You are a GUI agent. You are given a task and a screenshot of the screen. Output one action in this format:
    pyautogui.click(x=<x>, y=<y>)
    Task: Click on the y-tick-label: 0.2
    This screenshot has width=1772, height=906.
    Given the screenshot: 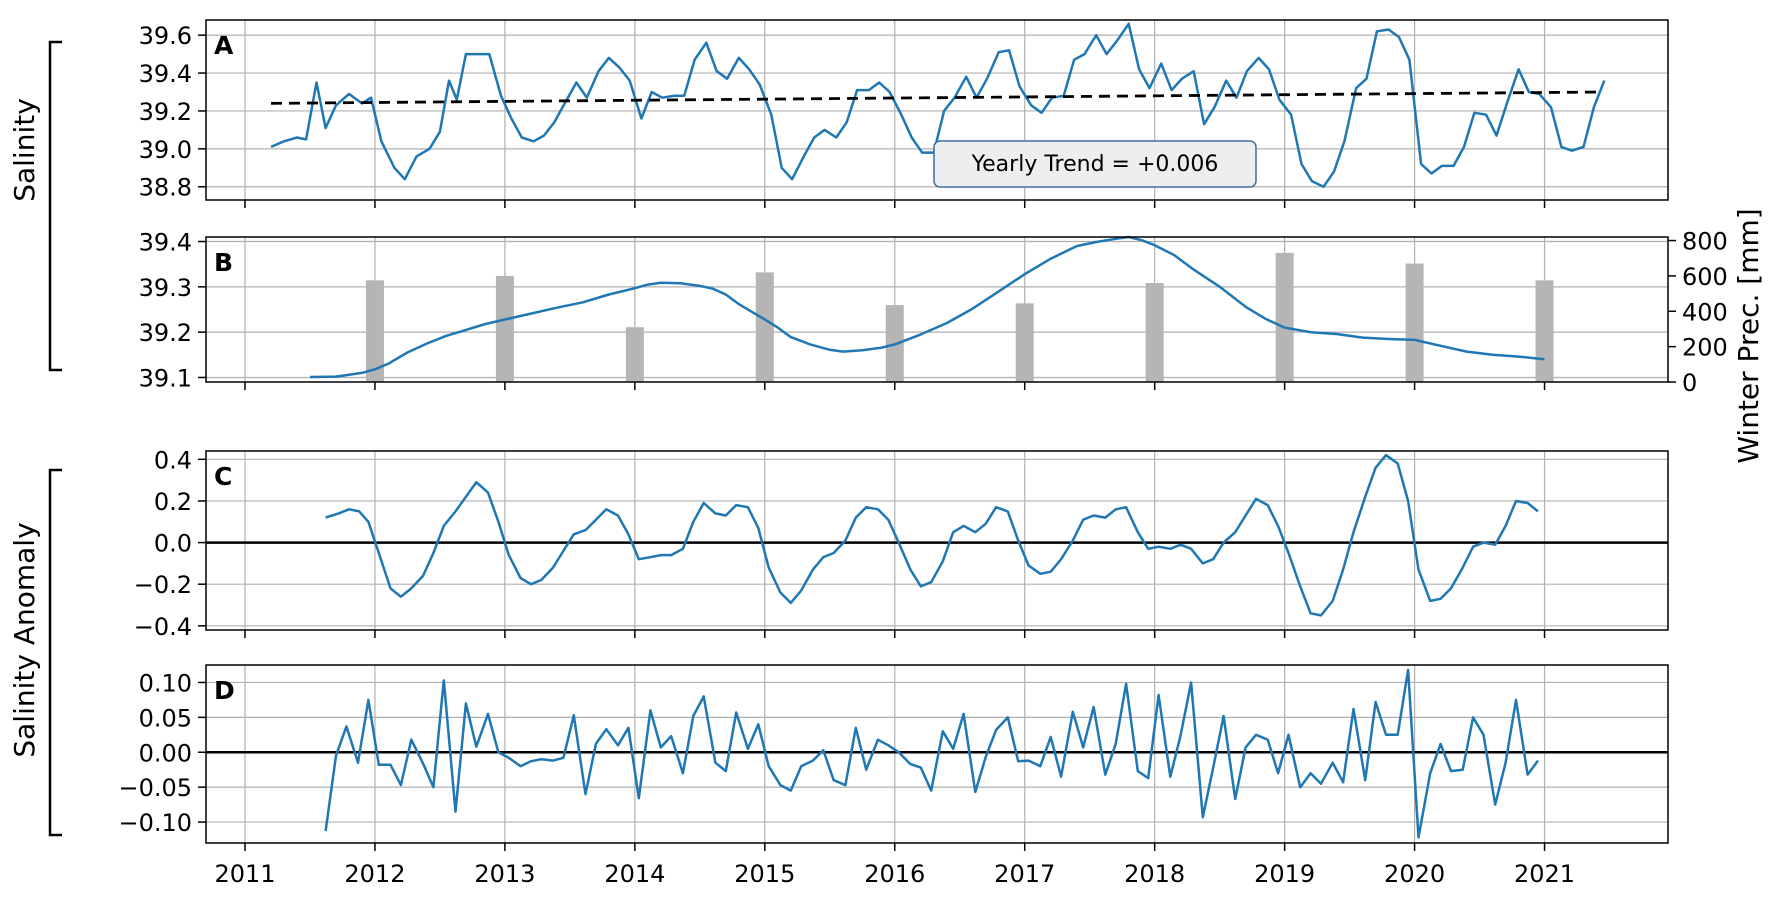 What is the action you would take?
    pyautogui.click(x=173, y=502)
    